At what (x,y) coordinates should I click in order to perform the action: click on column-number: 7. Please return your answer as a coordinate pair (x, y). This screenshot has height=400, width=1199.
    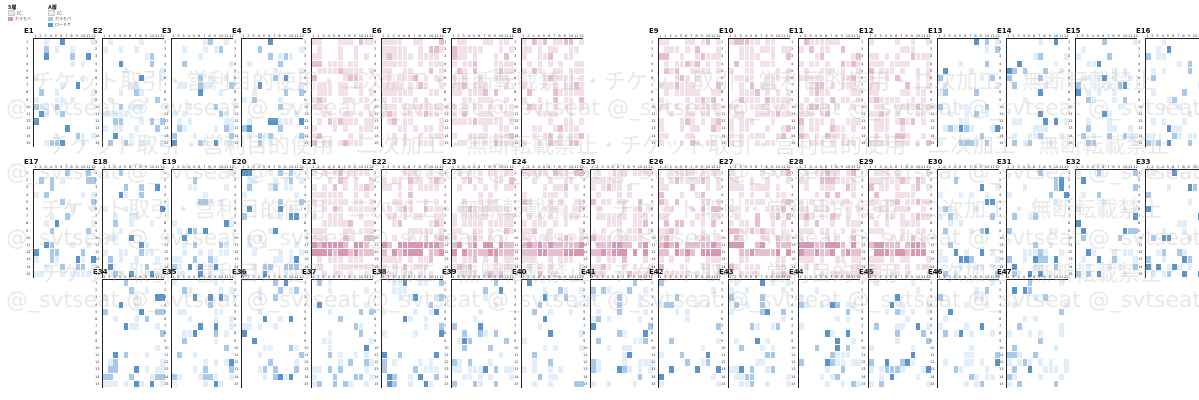
    Looking at the image, I should click on (970, 277).